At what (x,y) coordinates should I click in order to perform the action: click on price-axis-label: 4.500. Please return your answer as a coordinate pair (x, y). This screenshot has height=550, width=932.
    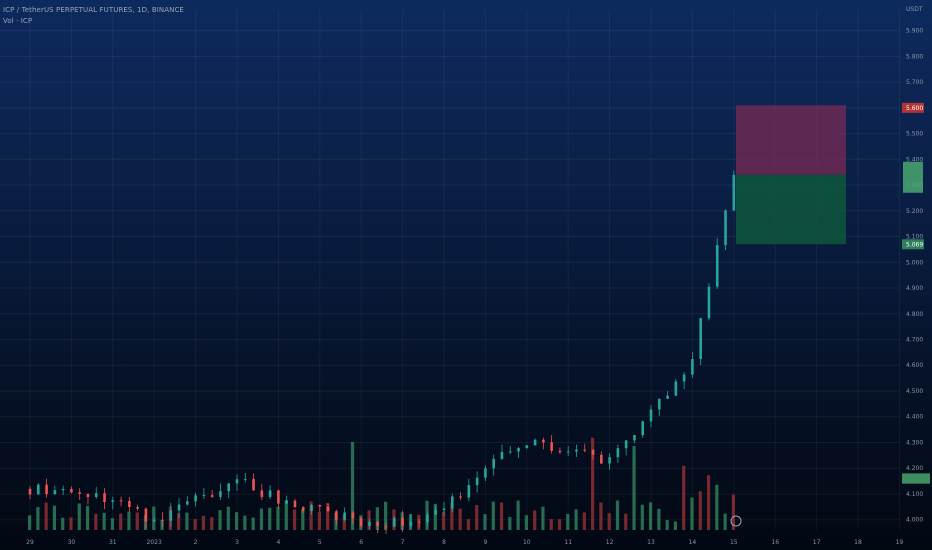
    Looking at the image, I should click on (914, 391).